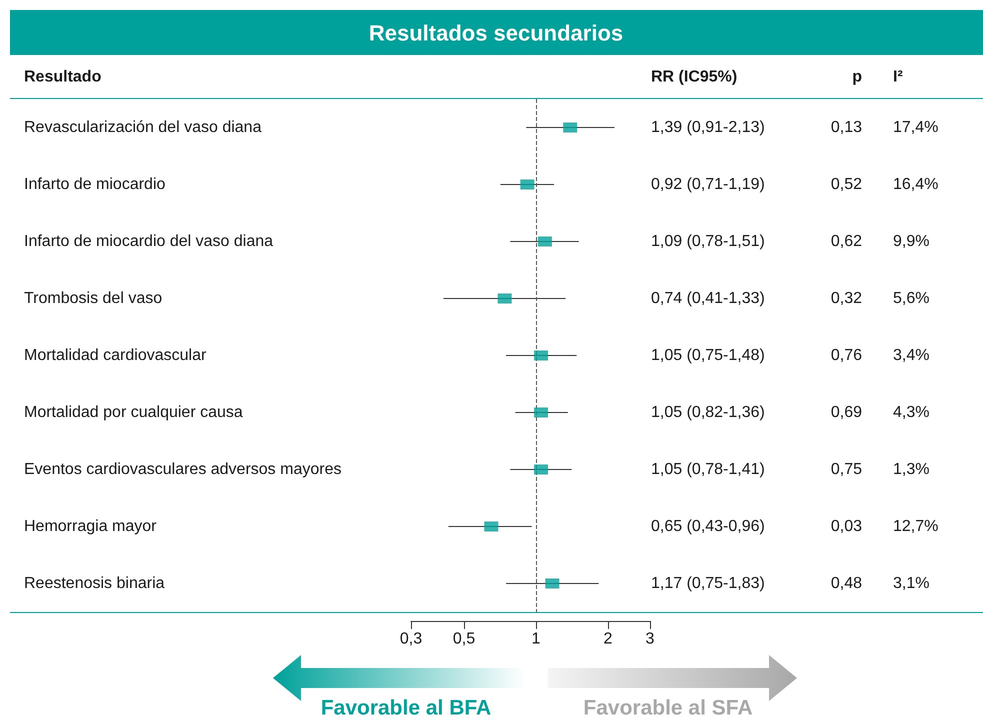 The image size is (983, 719). What do you see at coordinates (143, 127) in the screenshot?
I see `y-tick-label: Revascularización del vaso diana` at bounding box center [143, 127].